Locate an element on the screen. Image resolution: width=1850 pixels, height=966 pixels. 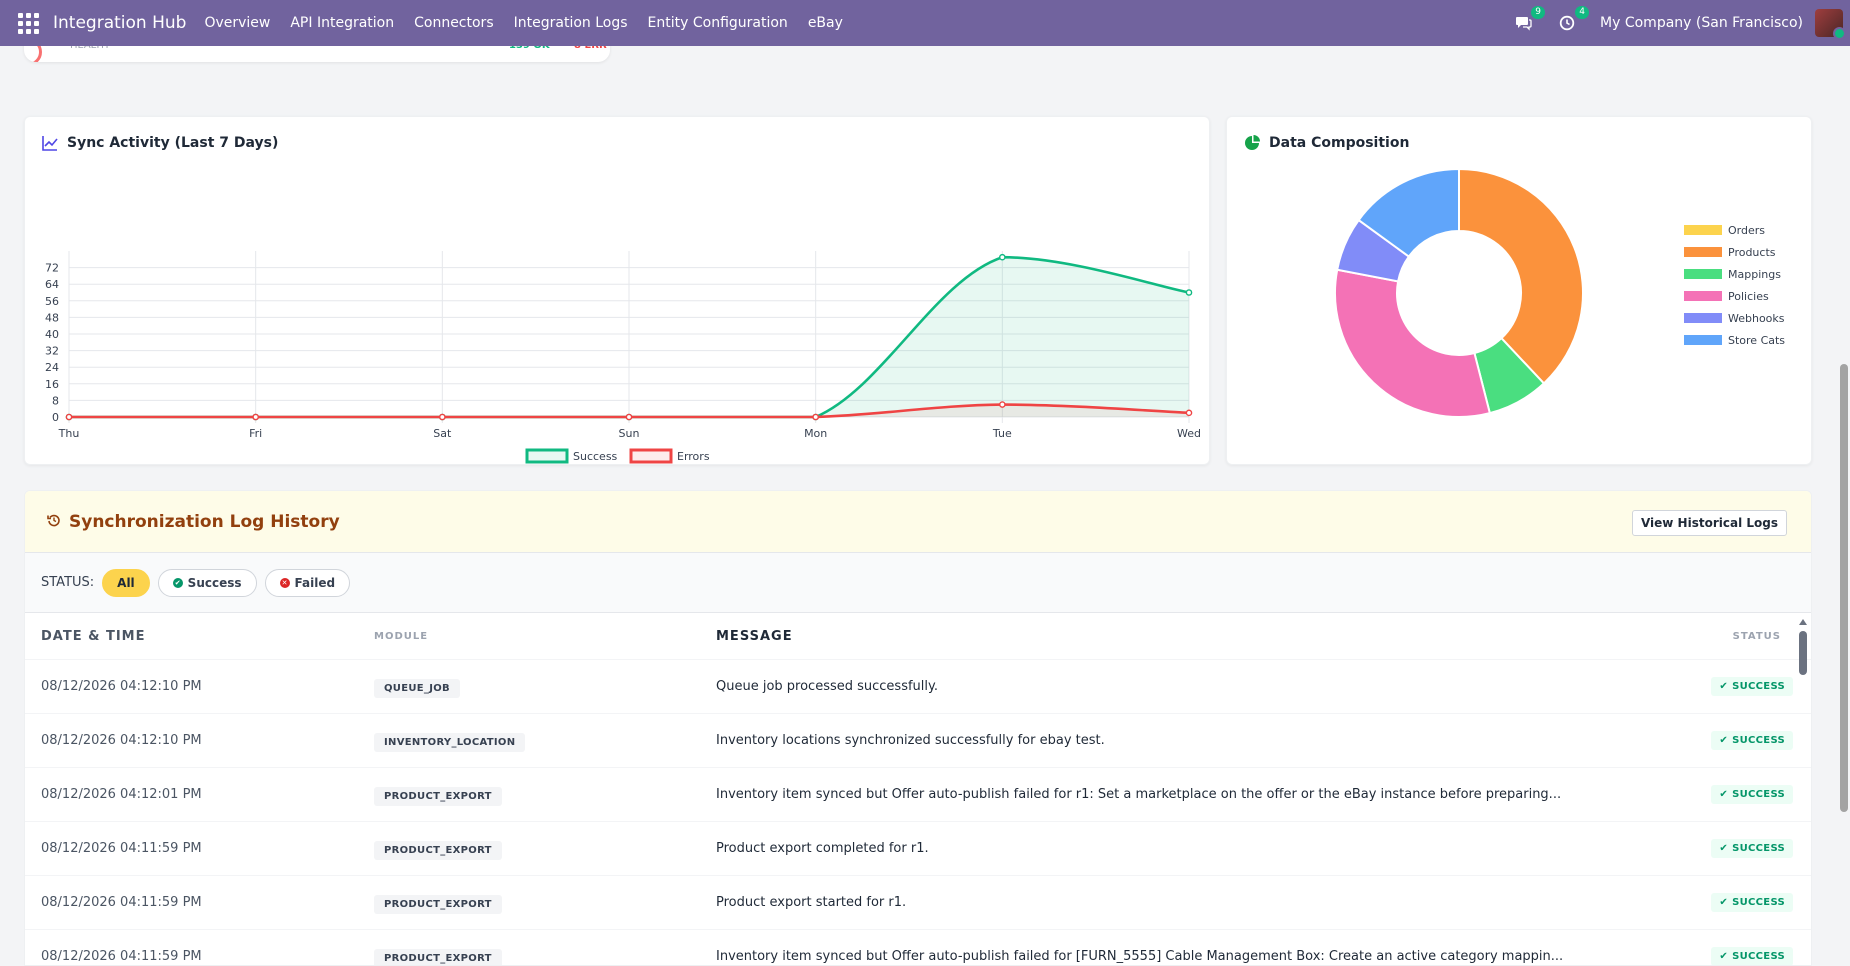
pie-slice-products is located at coordinates (1521, 276).